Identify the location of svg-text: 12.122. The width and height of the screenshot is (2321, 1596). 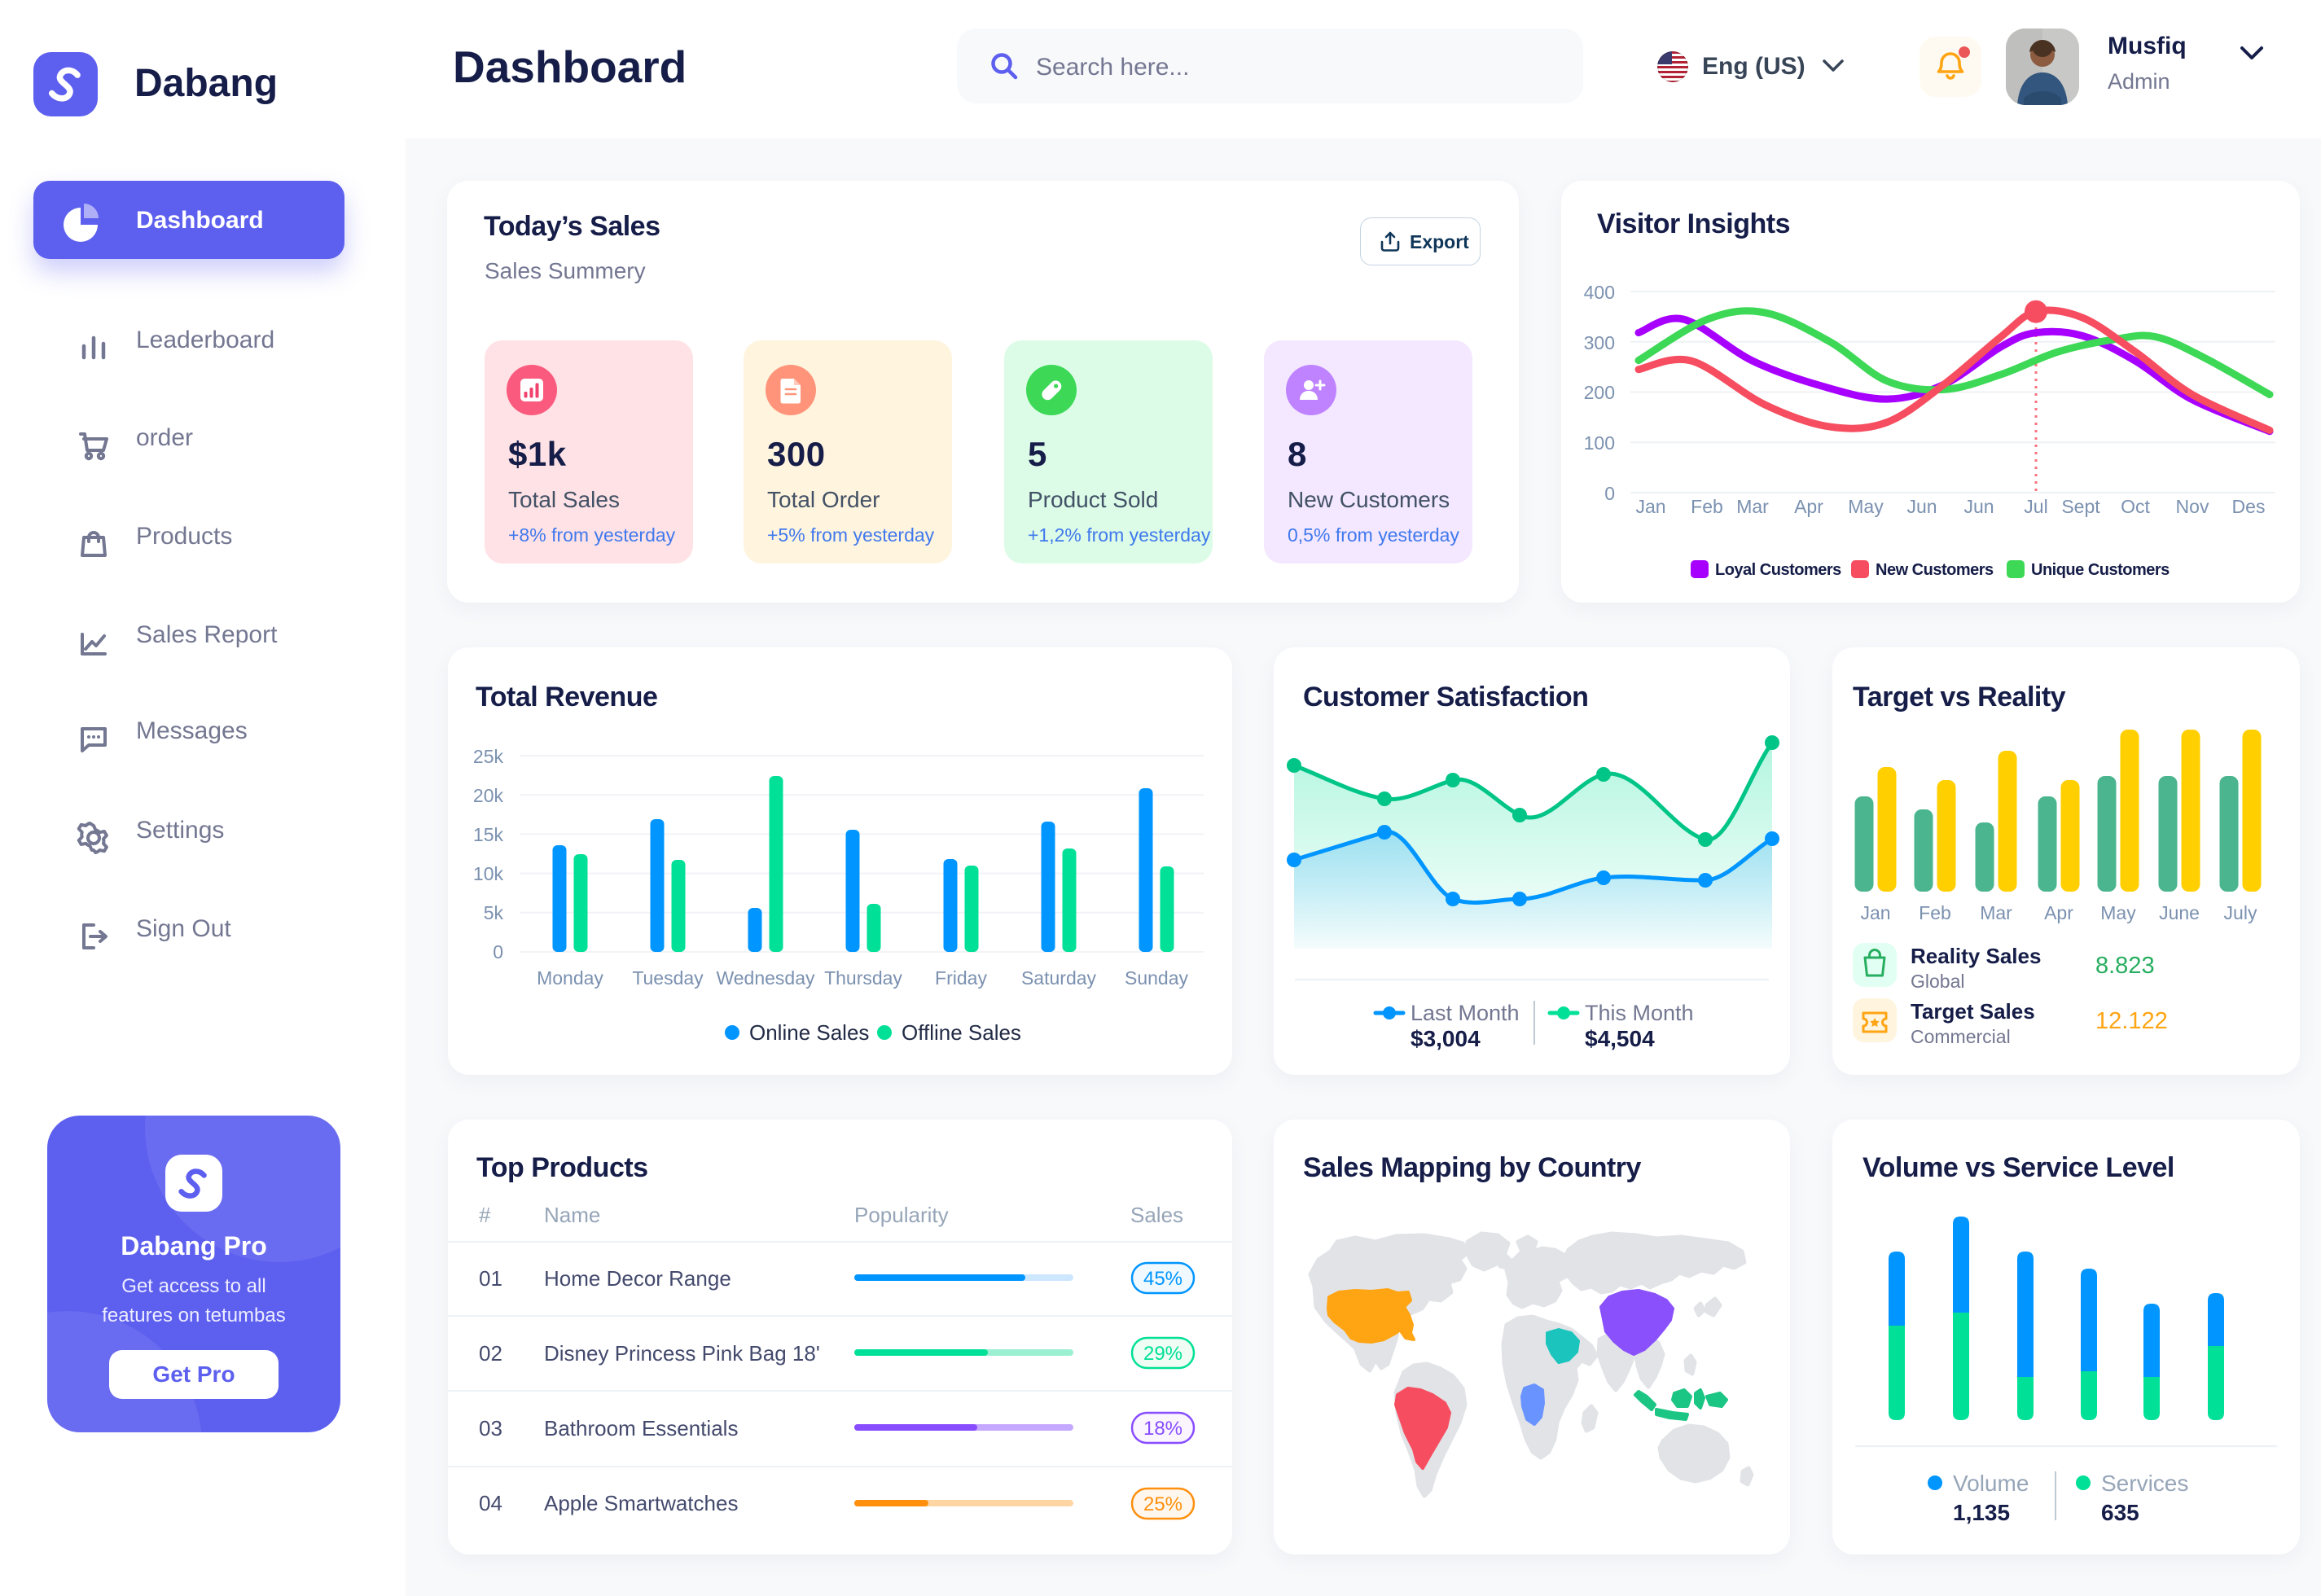
(2131, 1021).